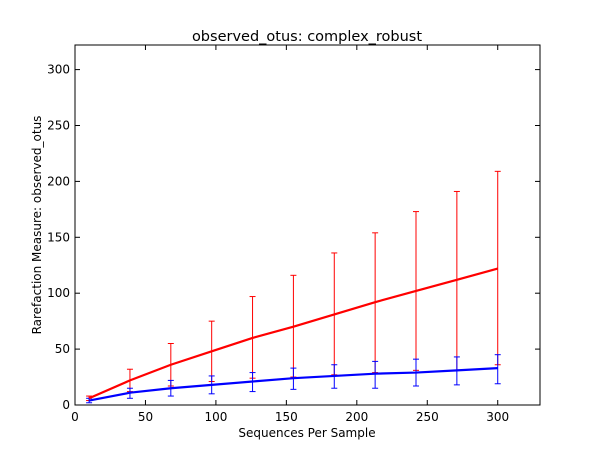  Describe the element at coordinates (75, 417) in the screenshot. I see `x-tick-label: 0` at that location.